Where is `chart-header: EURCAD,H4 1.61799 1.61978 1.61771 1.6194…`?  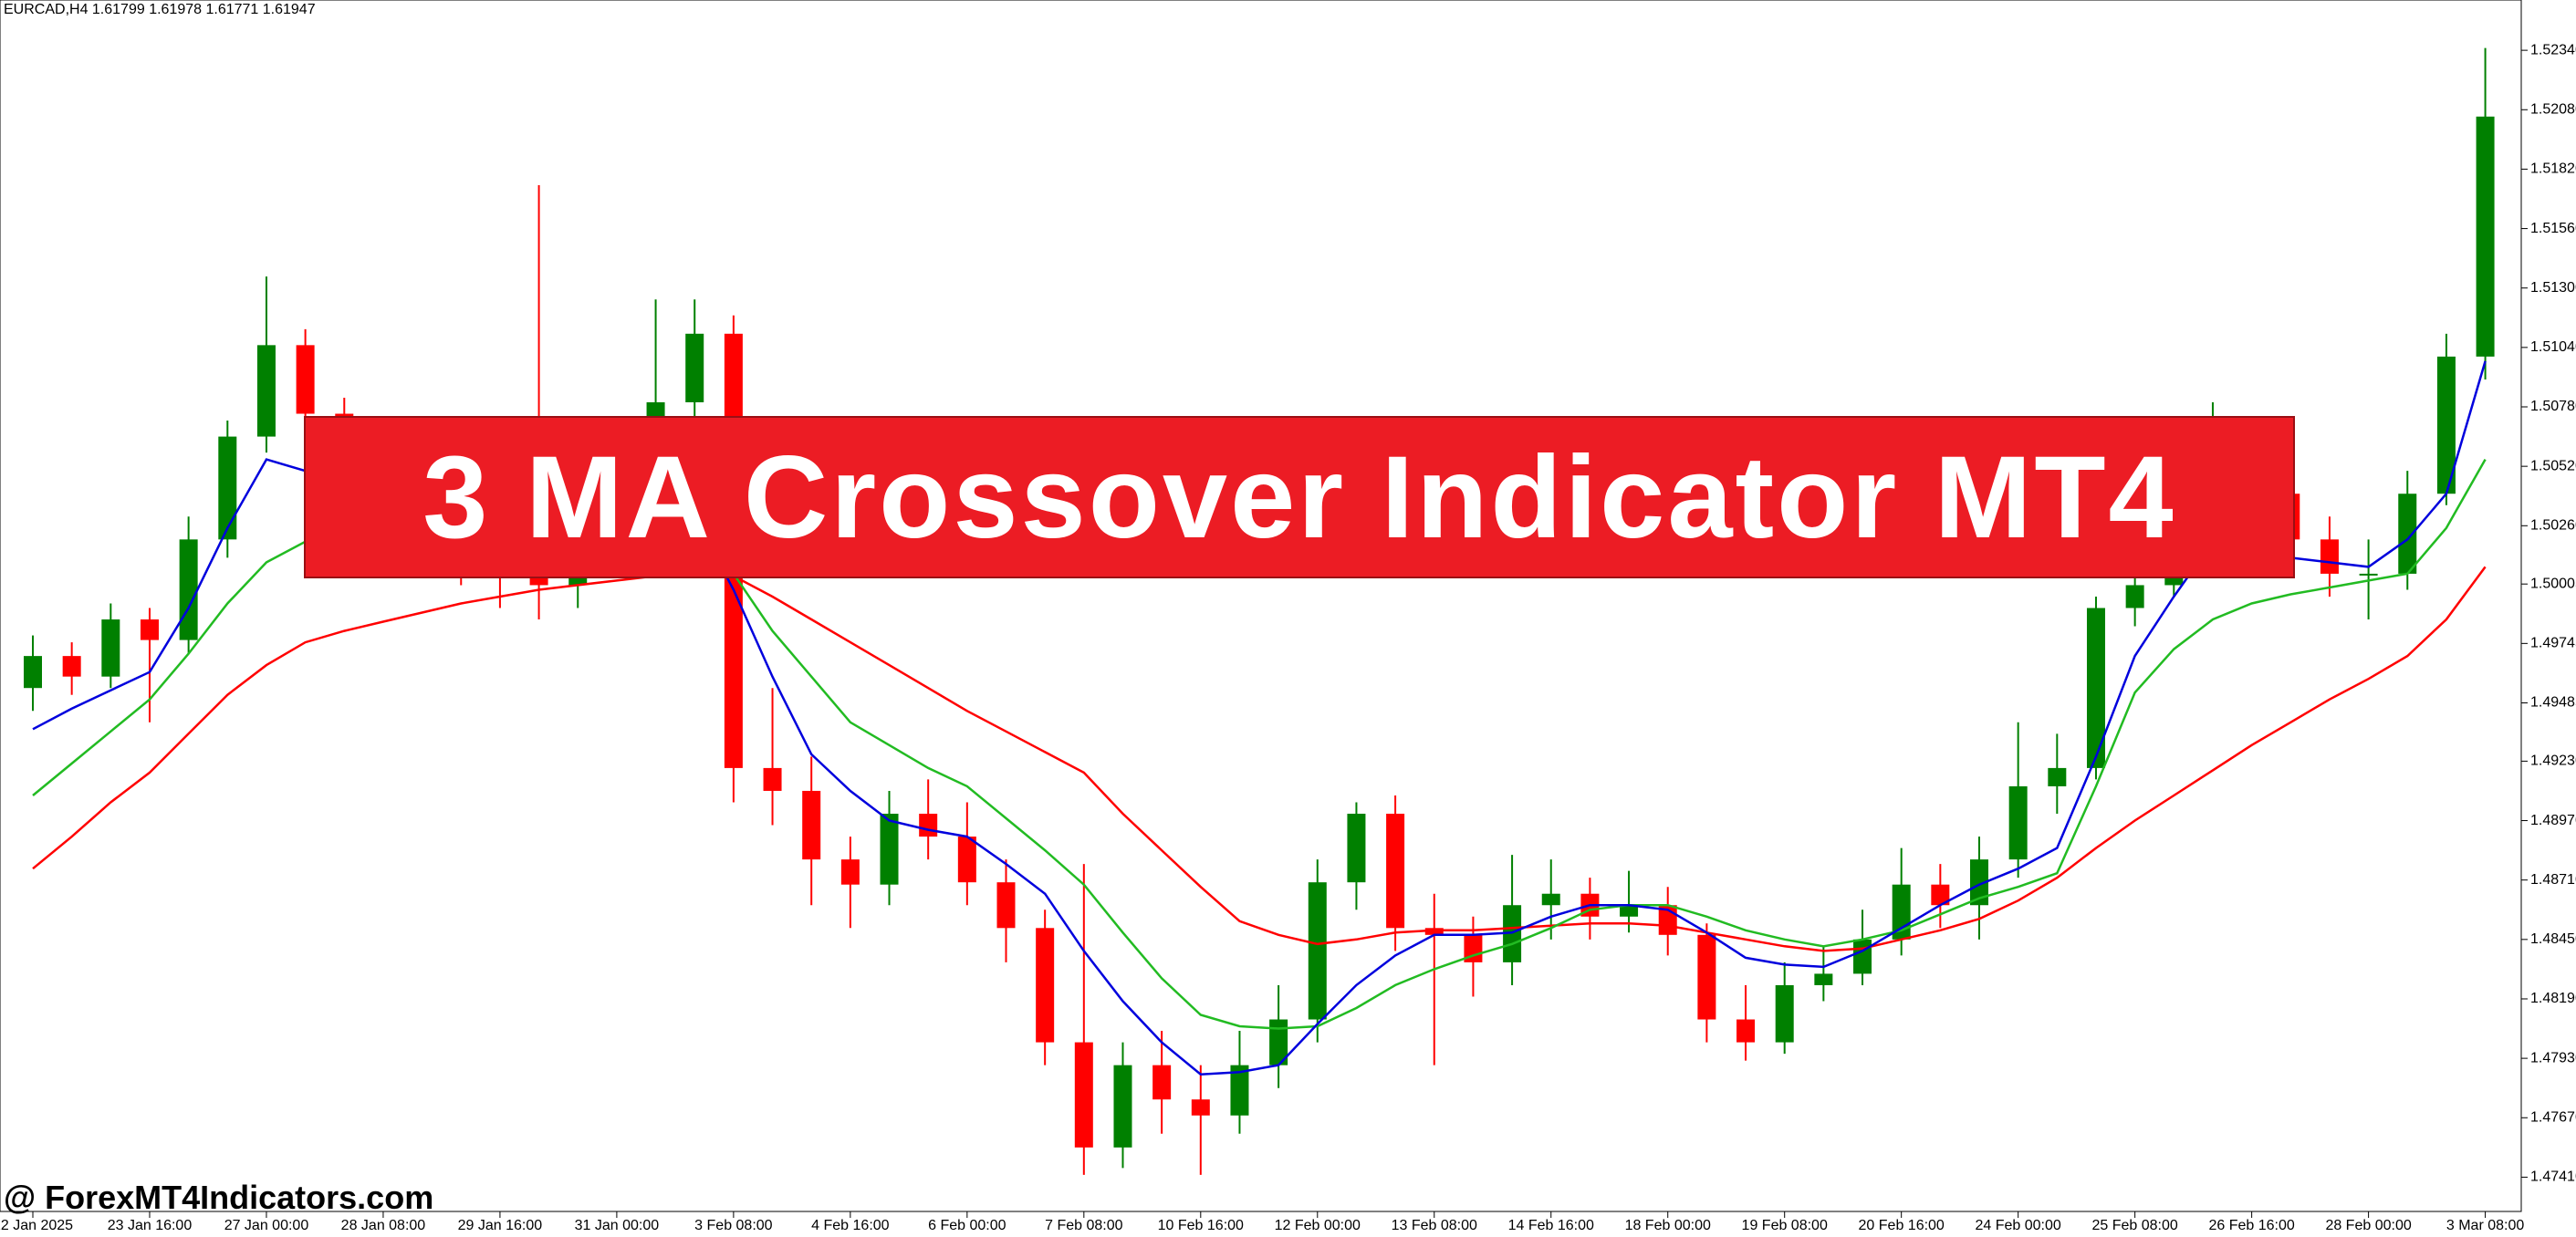 chart-header: EURCAD,H4 1.61799 1.61978 1.61771 1.6194… is located at coordinates (160, 9).